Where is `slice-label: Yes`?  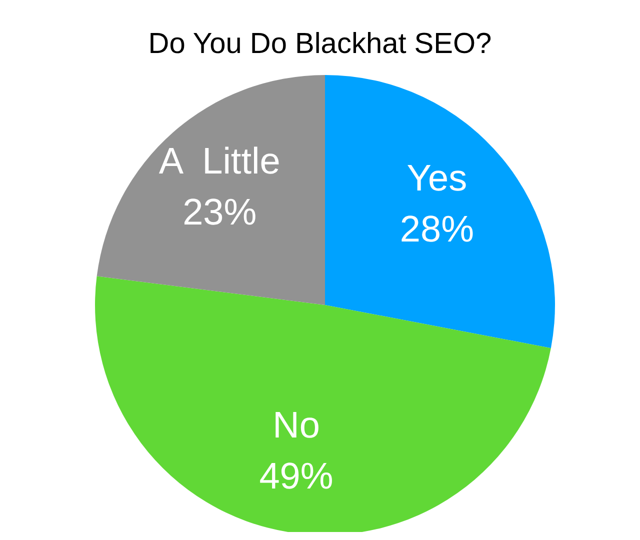
slice-label: Yes is located at coordinates (437, 178).